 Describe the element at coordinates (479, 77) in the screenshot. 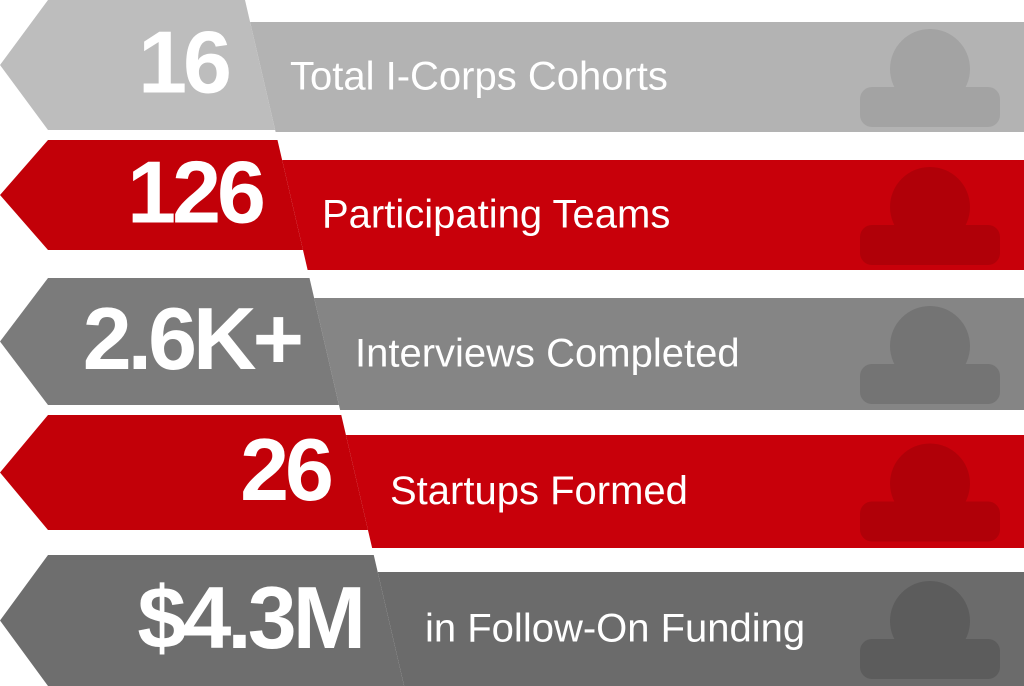

I see `stat-label: Total I-Corps Cohorts` at that location.